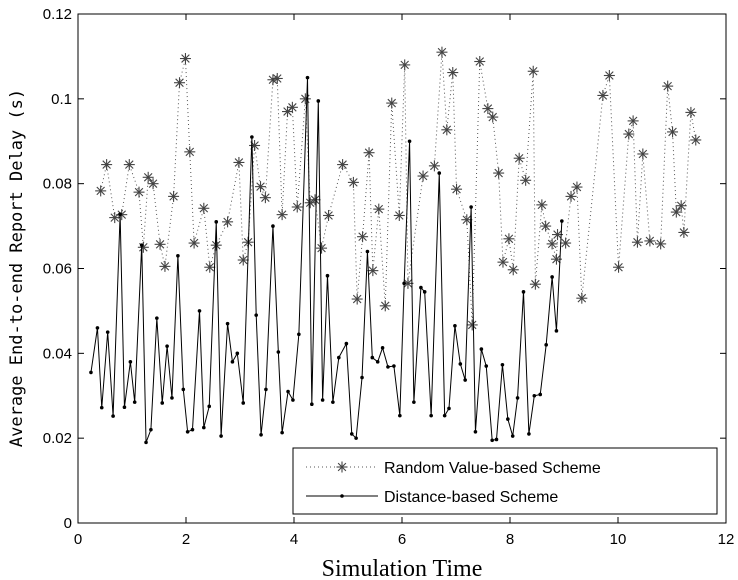  What do you see at coordinates (61, 99) in the screenshot?
I see `y-tick-label: 0.1` at bounding box center [61, 99].